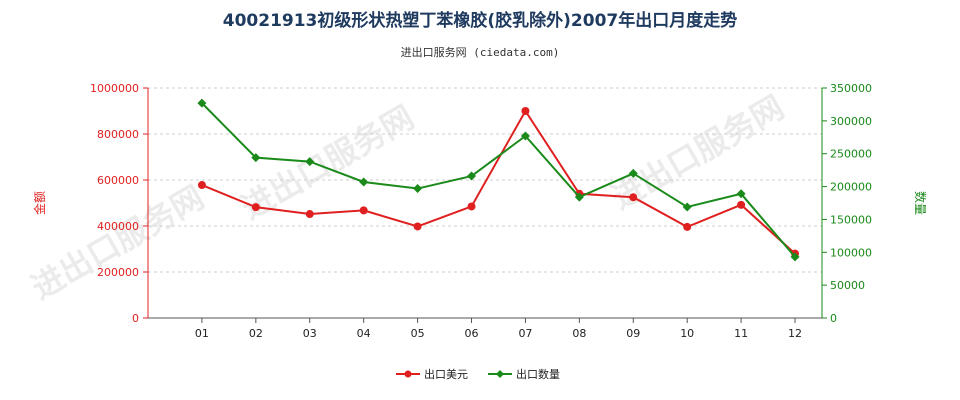  Describe the element at coordinates (118, 226) in the screenshot. I see `y-left-tick-label: 400000` at that location.